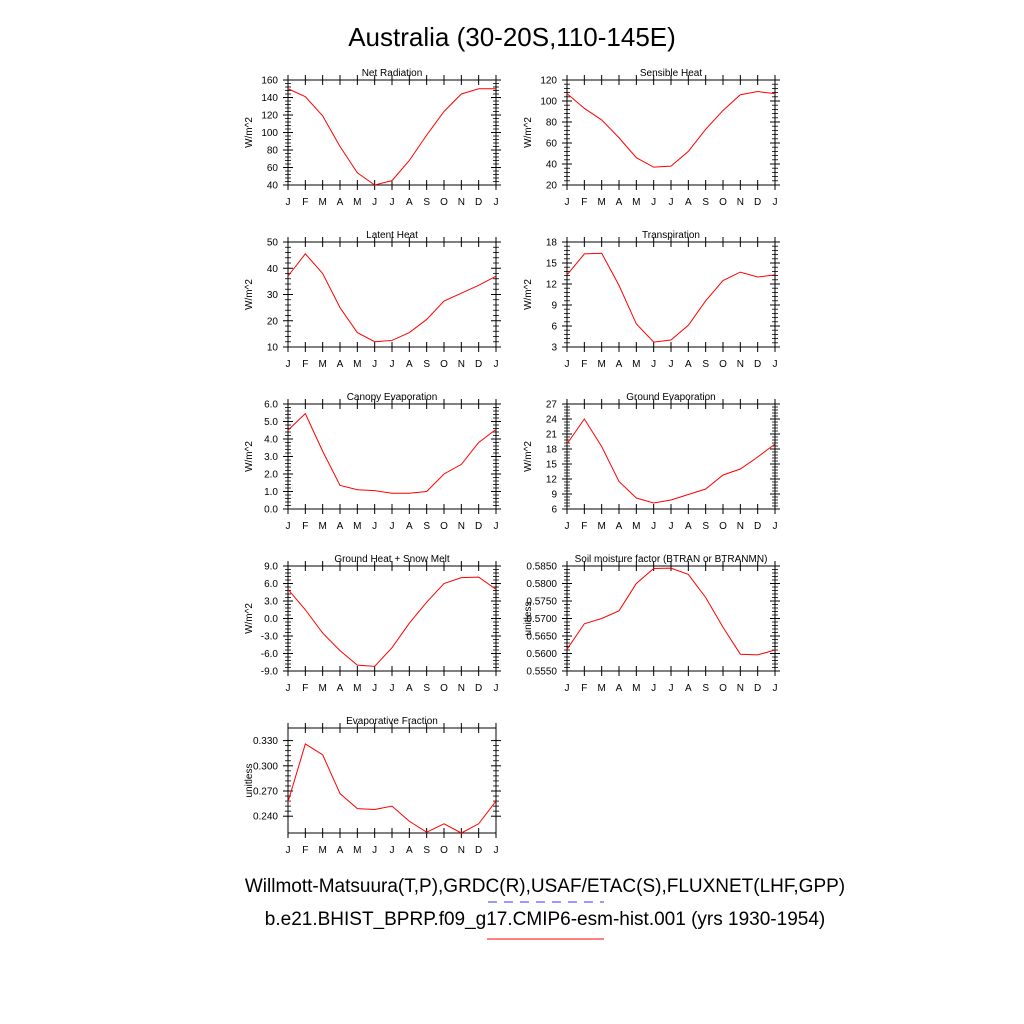  What do you see at coordinates (270, 637) in the screenshot?
I see `y-tick-label: -3.0` at bounding box center [270, 637].